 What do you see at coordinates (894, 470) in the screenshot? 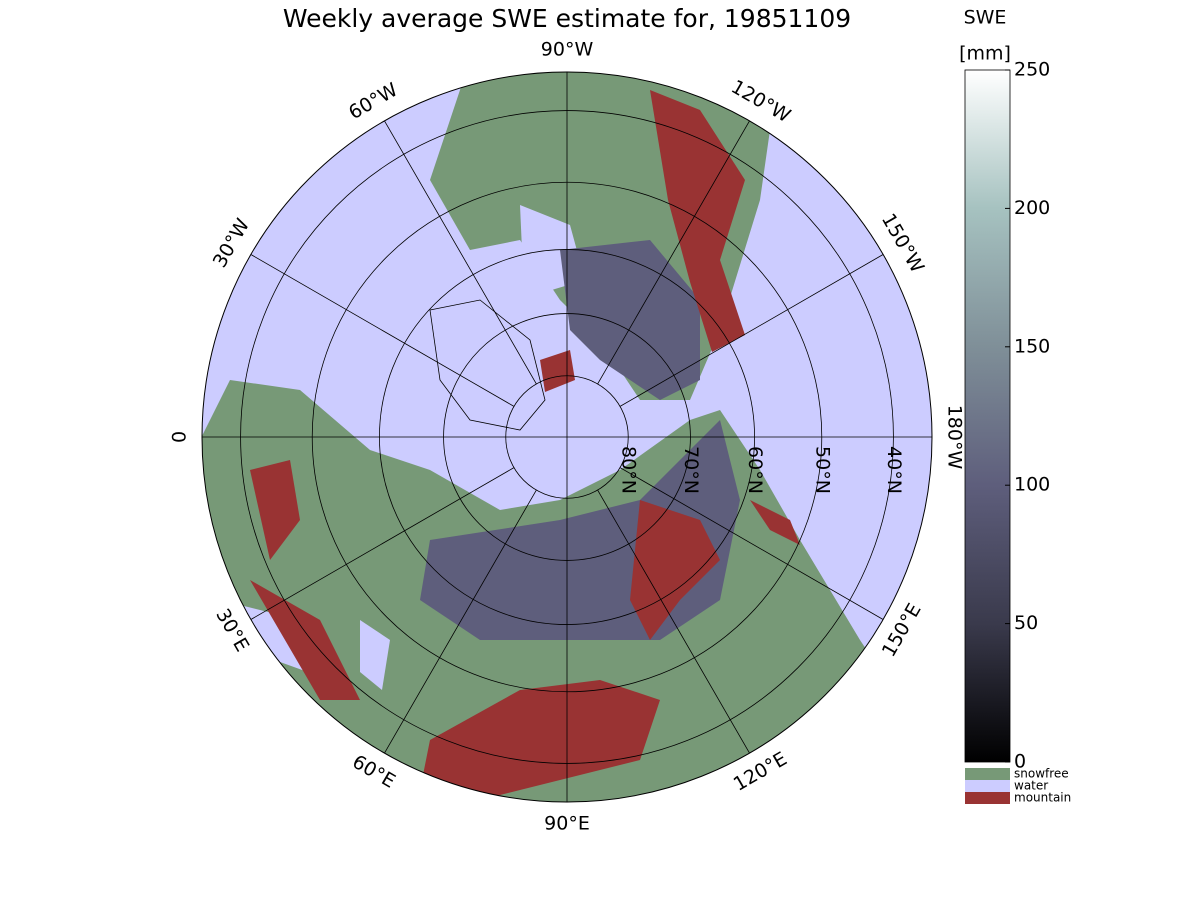
I see `parallel-label: 40°N` at bounding box center [894, 470].